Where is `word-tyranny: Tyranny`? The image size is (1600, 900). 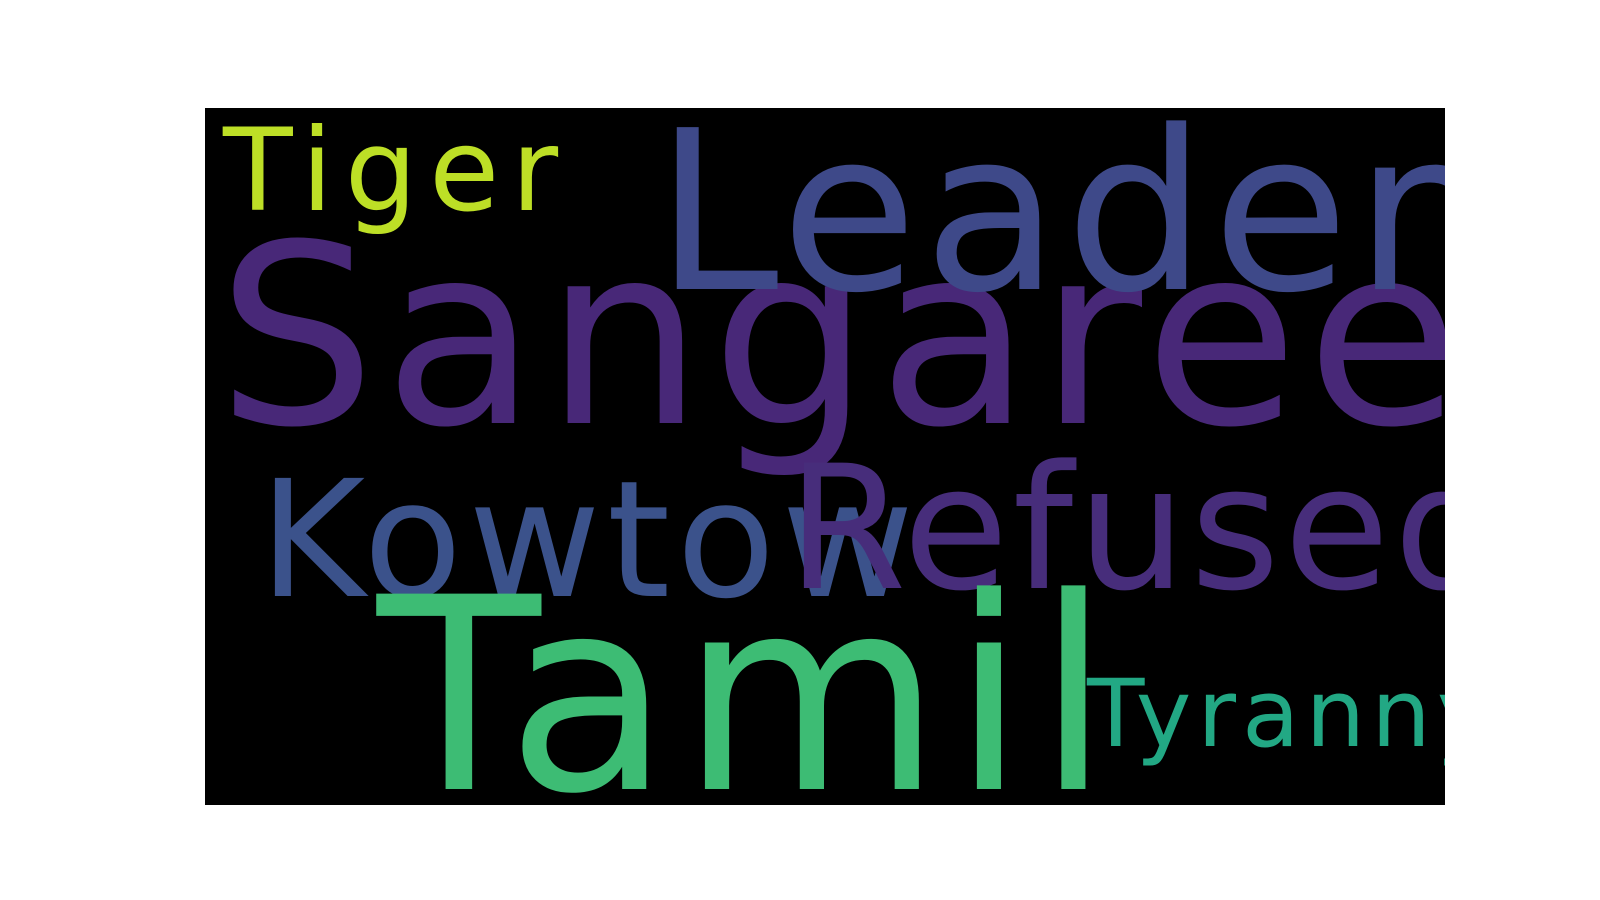 word-tyranny: Tyranny is located at coordinates (1266, 714).